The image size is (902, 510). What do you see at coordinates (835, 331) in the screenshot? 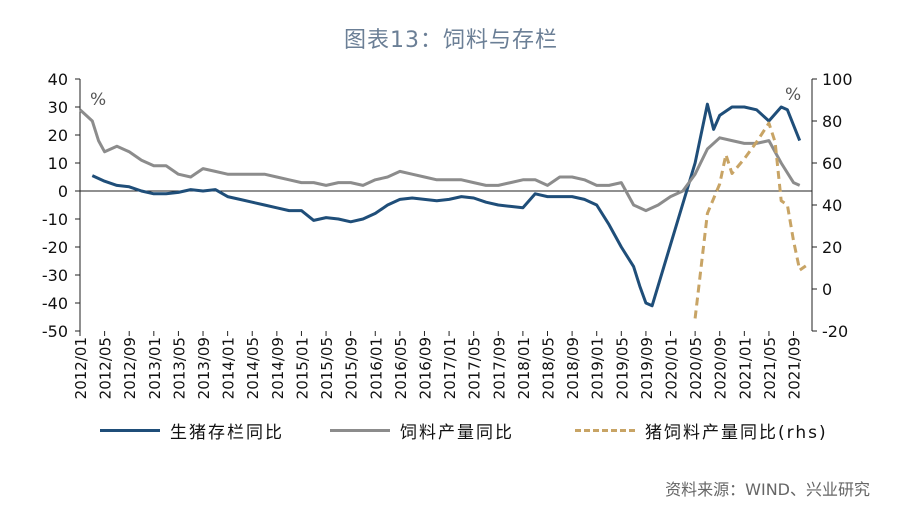
I see `right-tick-label: -20` at bounding box center [835, 331].